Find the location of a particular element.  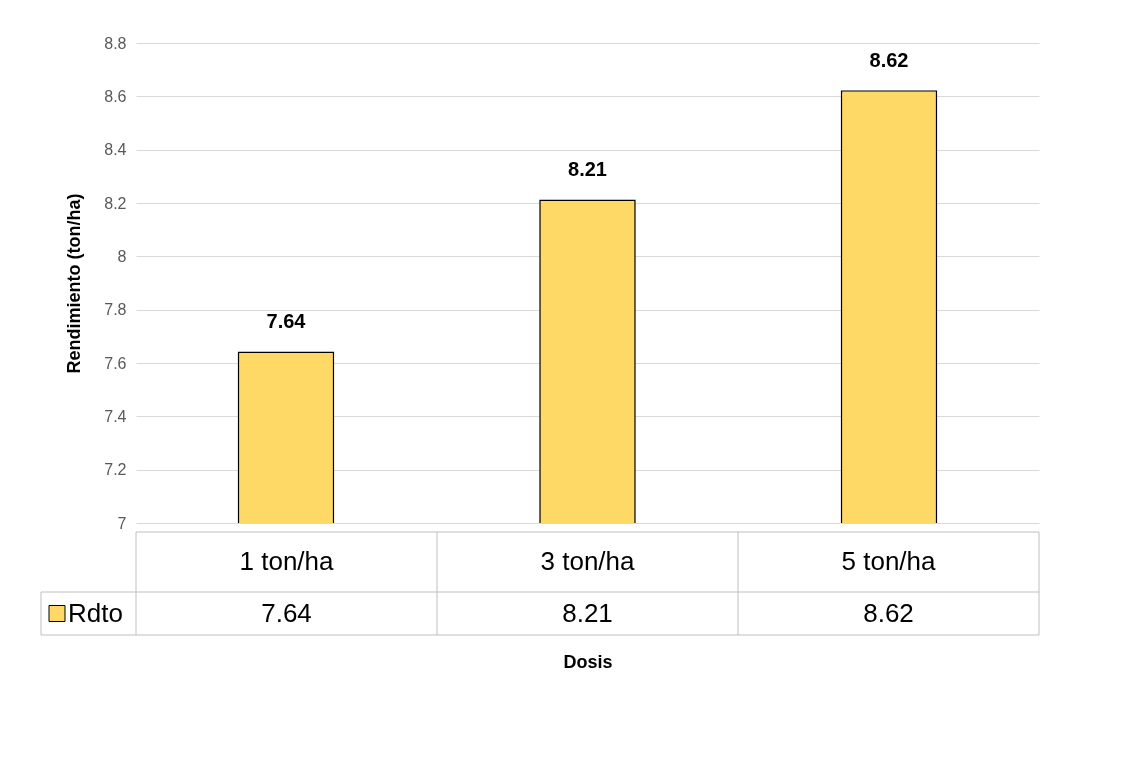

y-tick-label: 8.4 is located at coordinates (115, 150).